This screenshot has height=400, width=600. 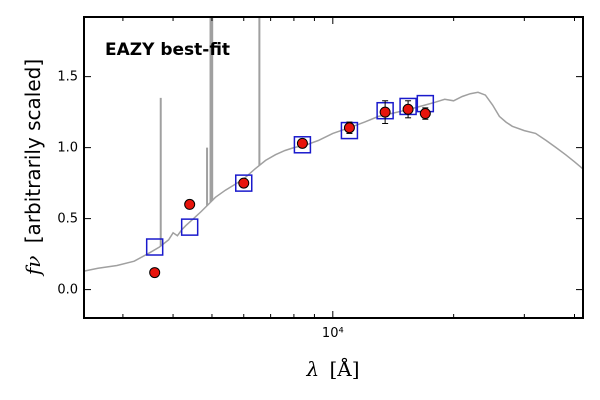 I want to click on chart-annotation: EAZY best-fit, so click(x=167, y=50).